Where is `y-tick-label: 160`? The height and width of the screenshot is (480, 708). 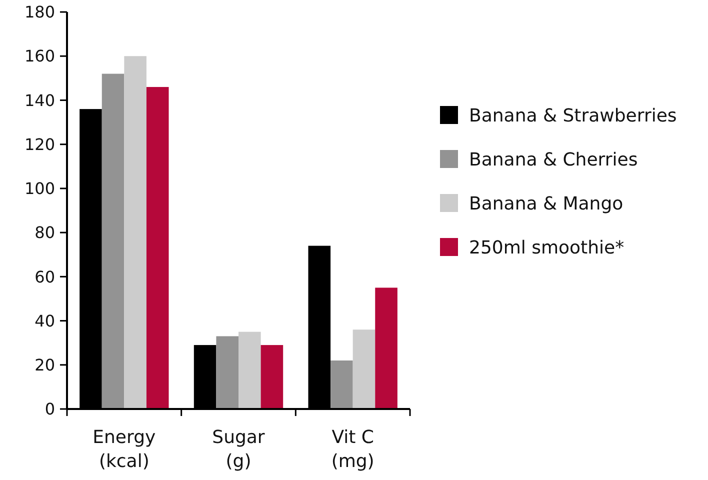
y-tick-label: 160 is located at coordinates (39, 56).